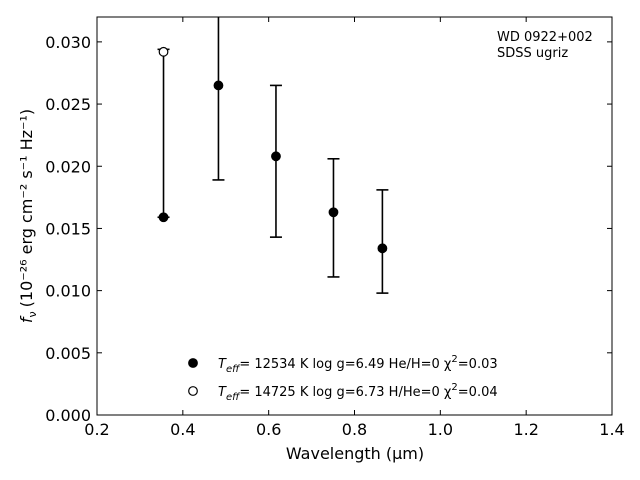  Describe the element at coordinates (268, 429) in the screenshot. I see `x-tick-label: 0.6` at that location.